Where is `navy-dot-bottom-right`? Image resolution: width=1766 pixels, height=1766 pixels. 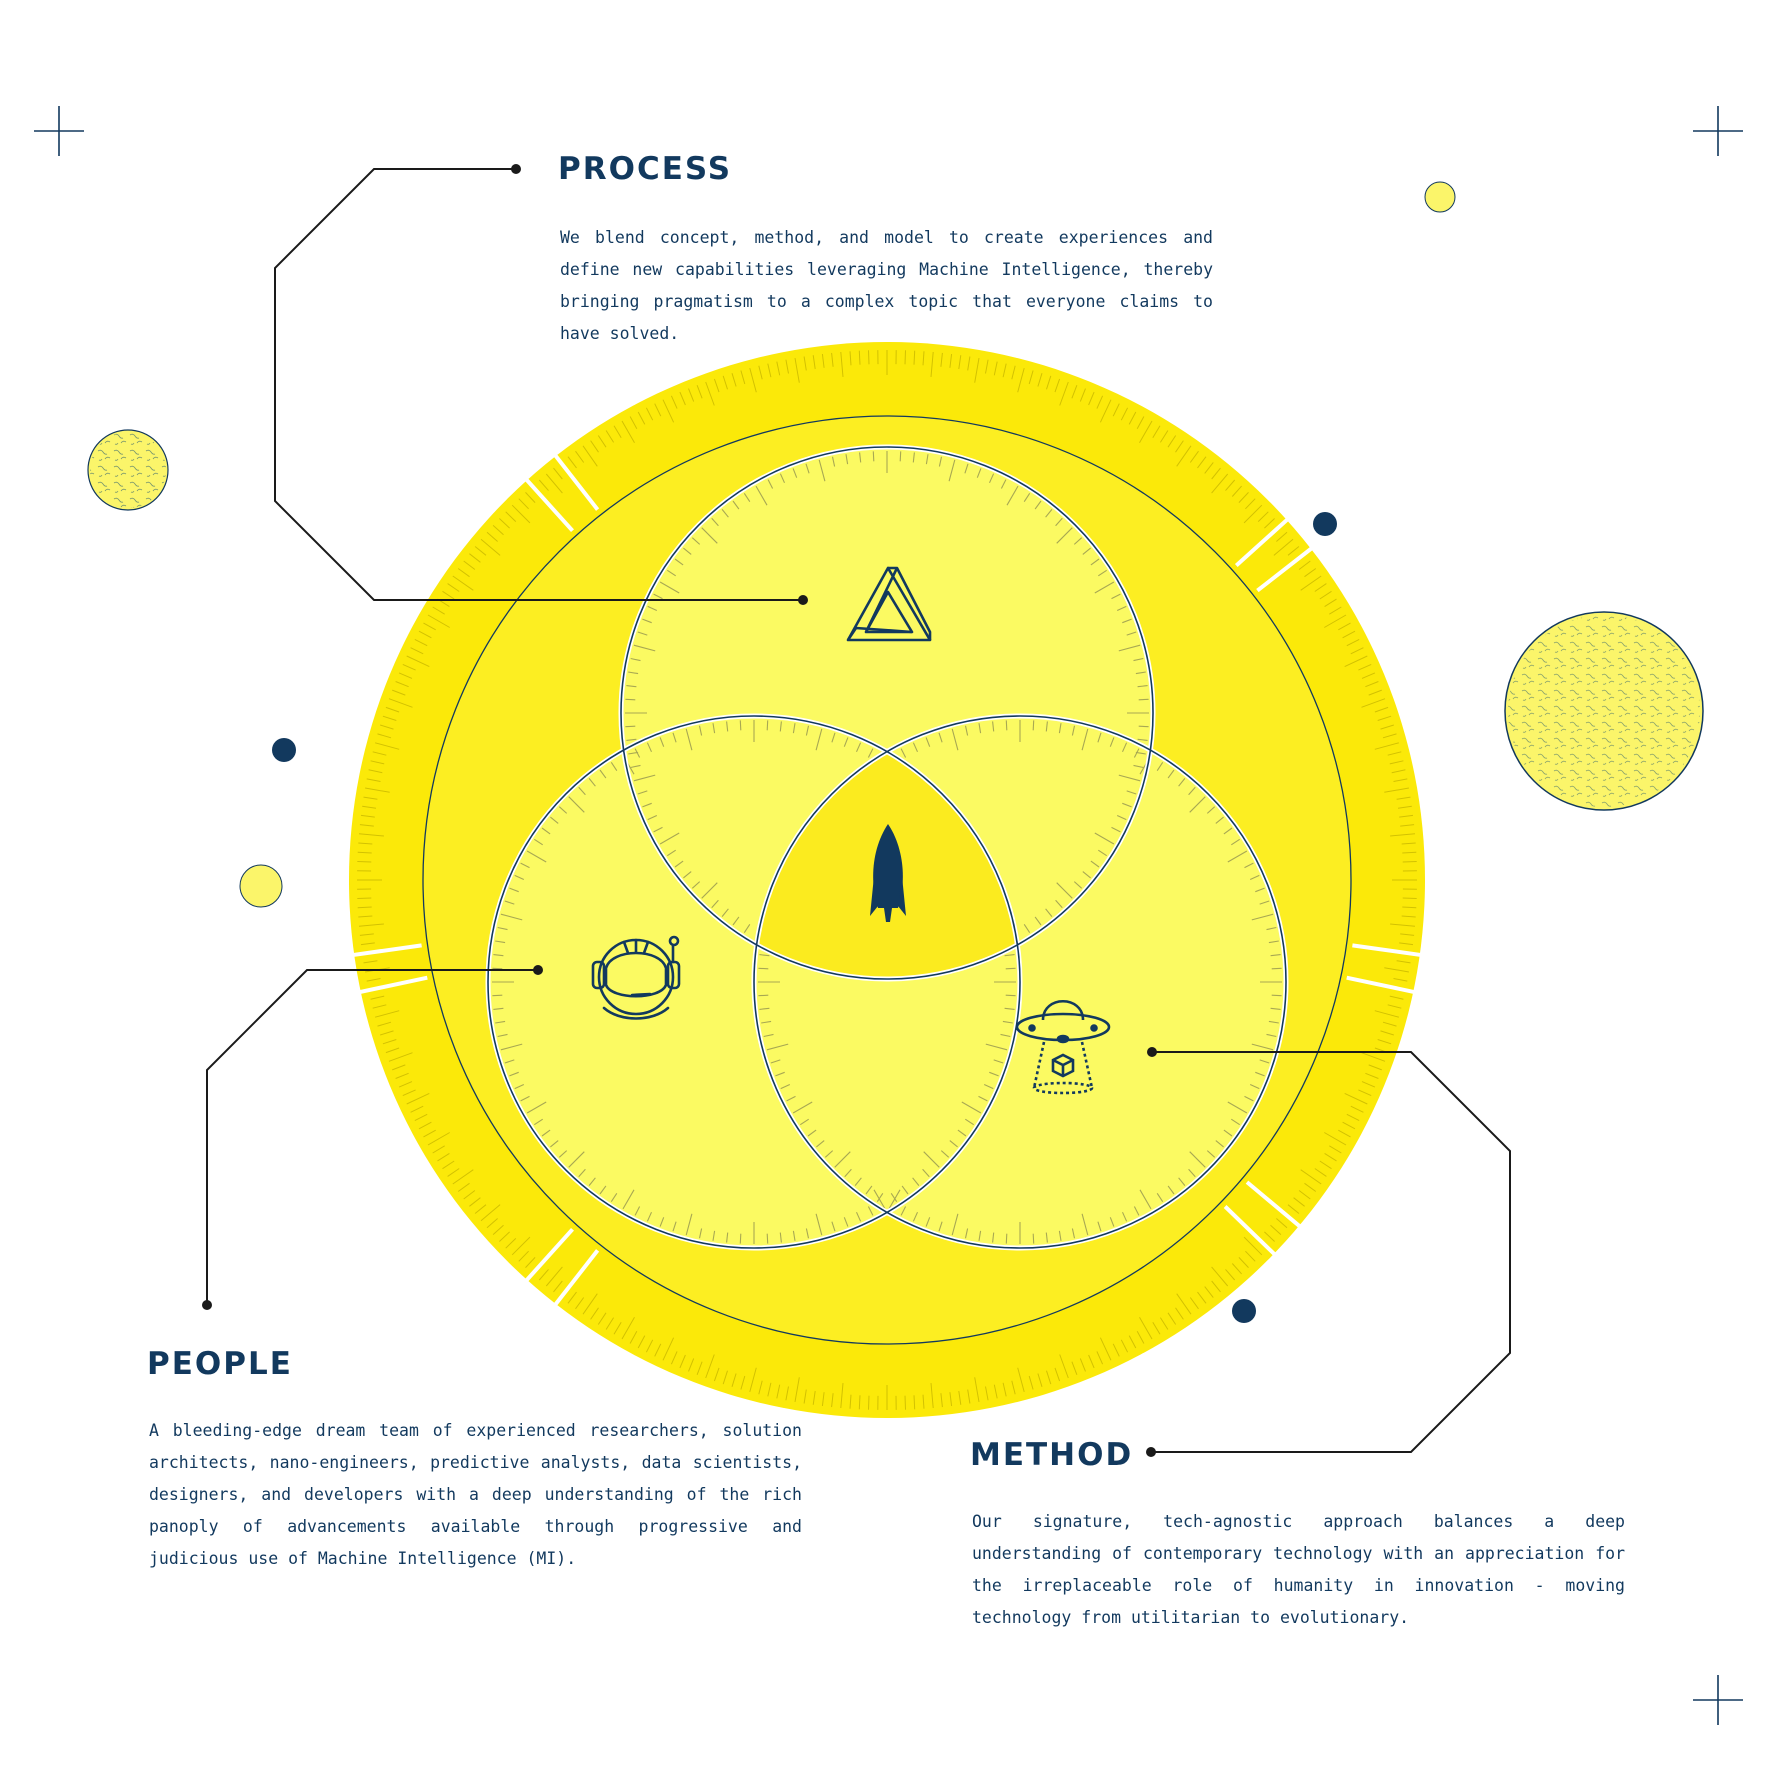 navy-dot-bottom-right is located at coordinates (1244, 1311).